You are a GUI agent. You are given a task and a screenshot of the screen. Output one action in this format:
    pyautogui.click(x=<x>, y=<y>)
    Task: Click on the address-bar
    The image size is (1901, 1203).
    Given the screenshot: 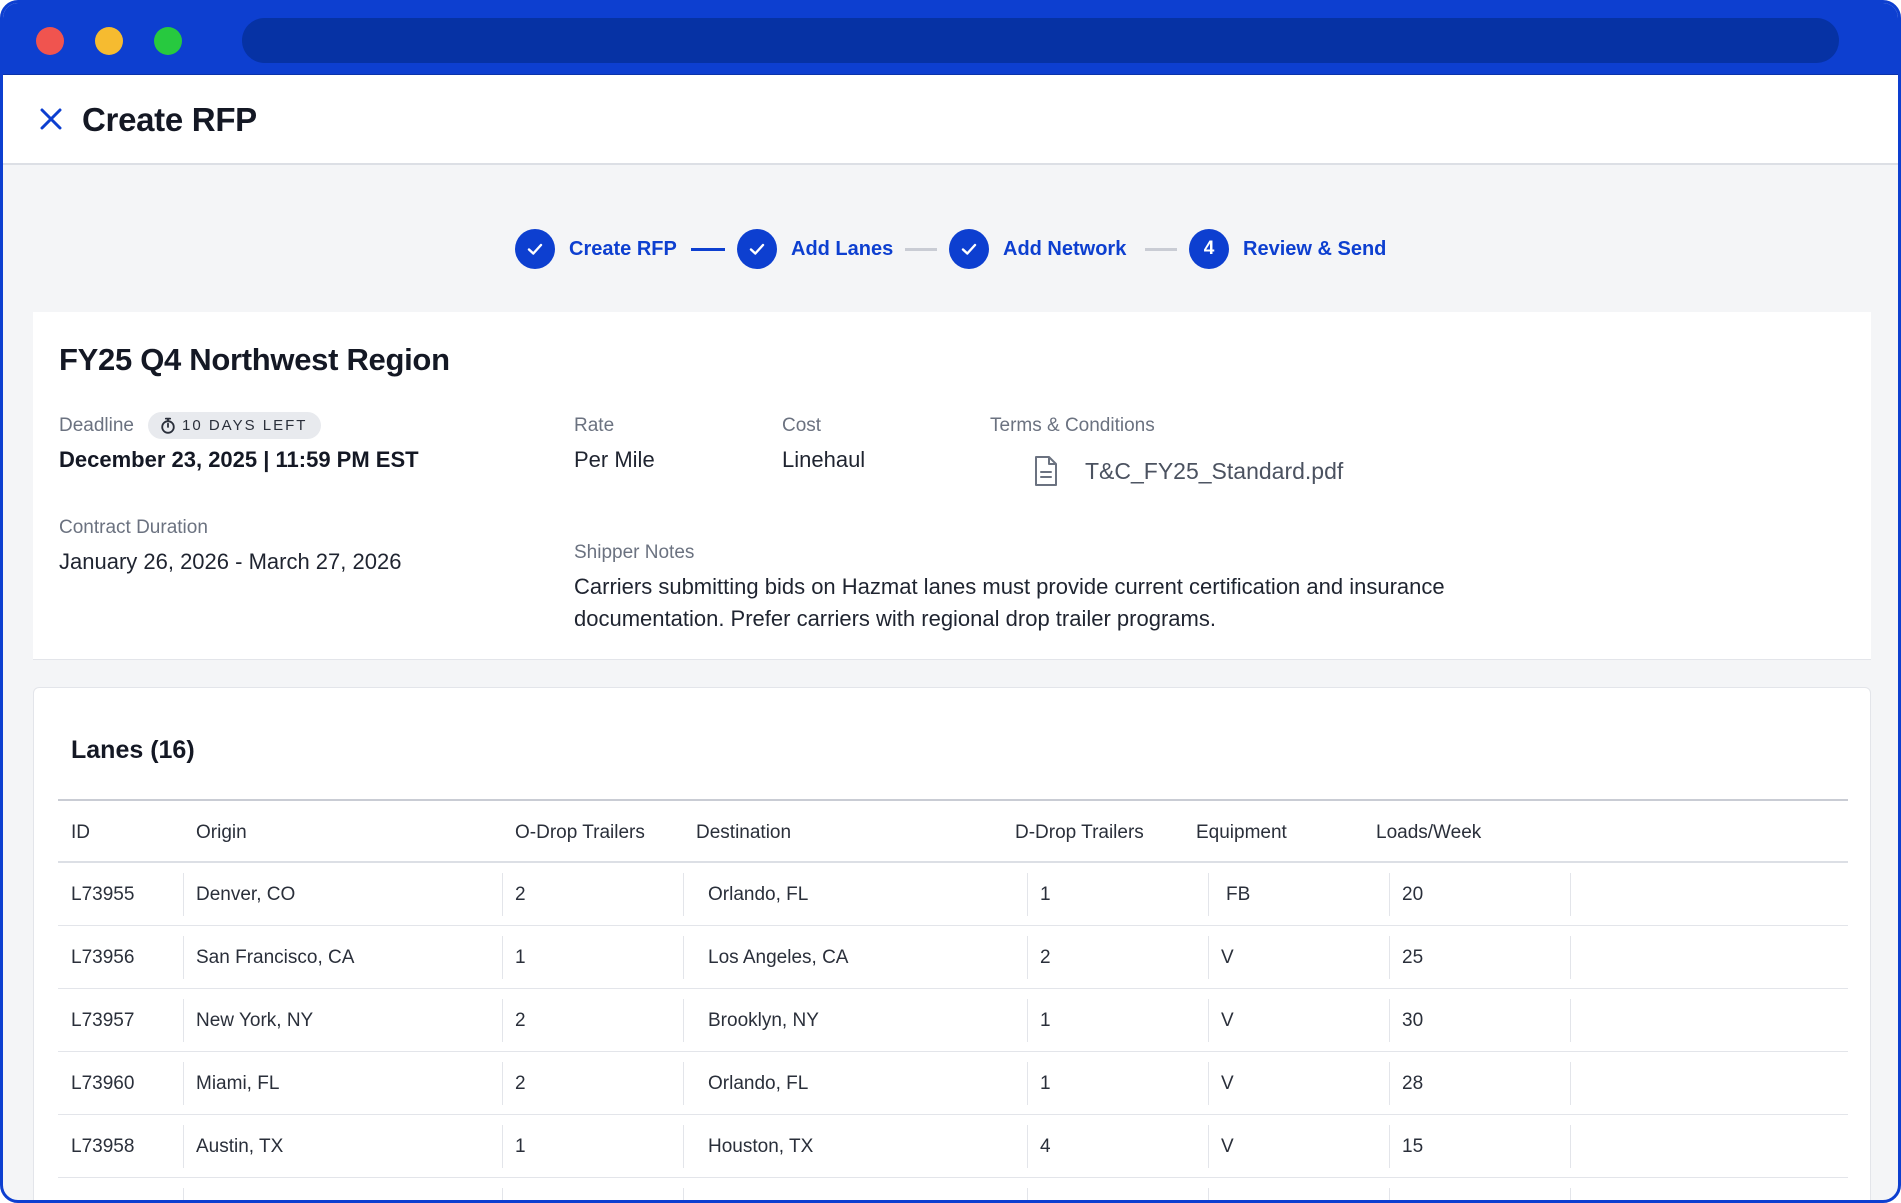 What is the action you would take?
    pyautogui.click(x=1040, y=40)
    